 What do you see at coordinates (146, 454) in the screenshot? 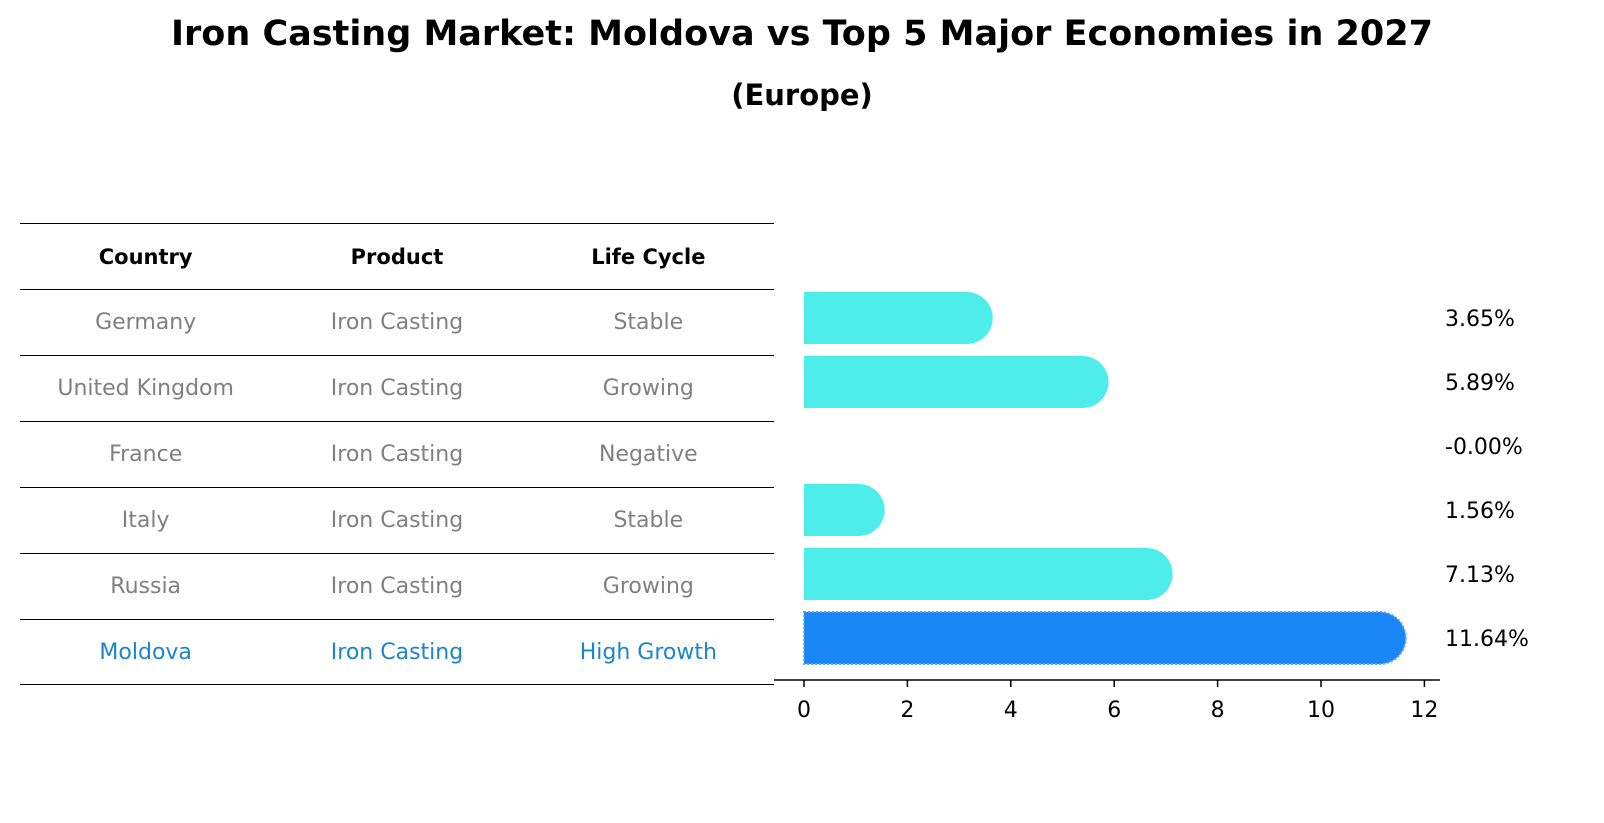
I see `cell-country: France` at bounding box center [146, 454].